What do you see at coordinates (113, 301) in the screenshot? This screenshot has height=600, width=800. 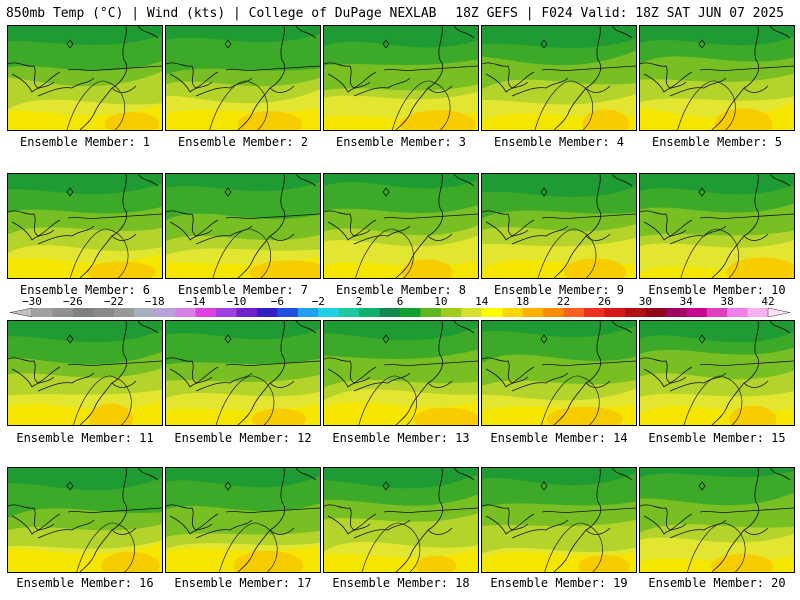 I see `colorbar-tick-label: −22` at bounding box center [113, 301].